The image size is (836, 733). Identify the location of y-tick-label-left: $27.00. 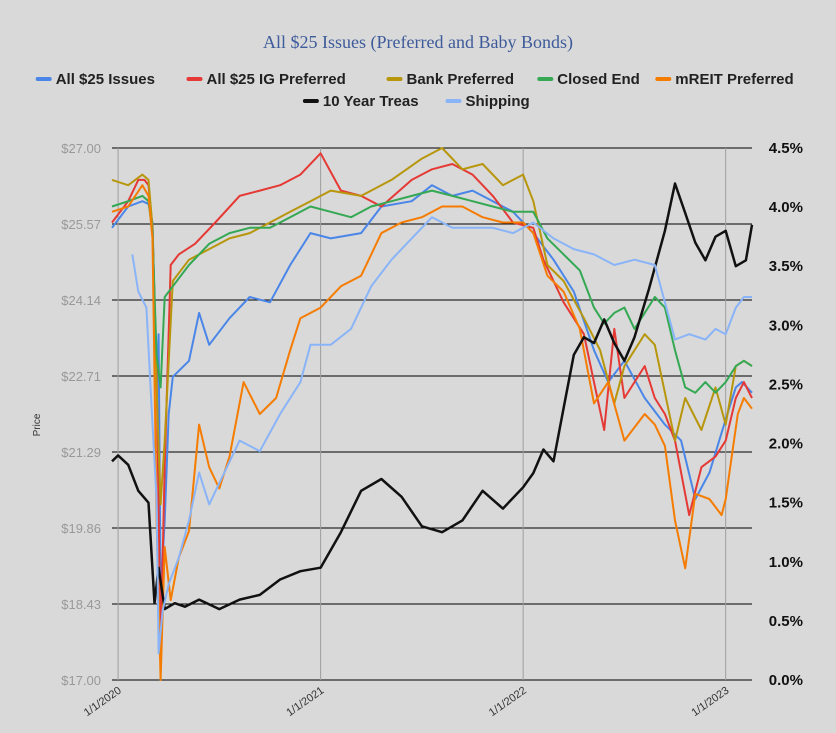
(81, 148).